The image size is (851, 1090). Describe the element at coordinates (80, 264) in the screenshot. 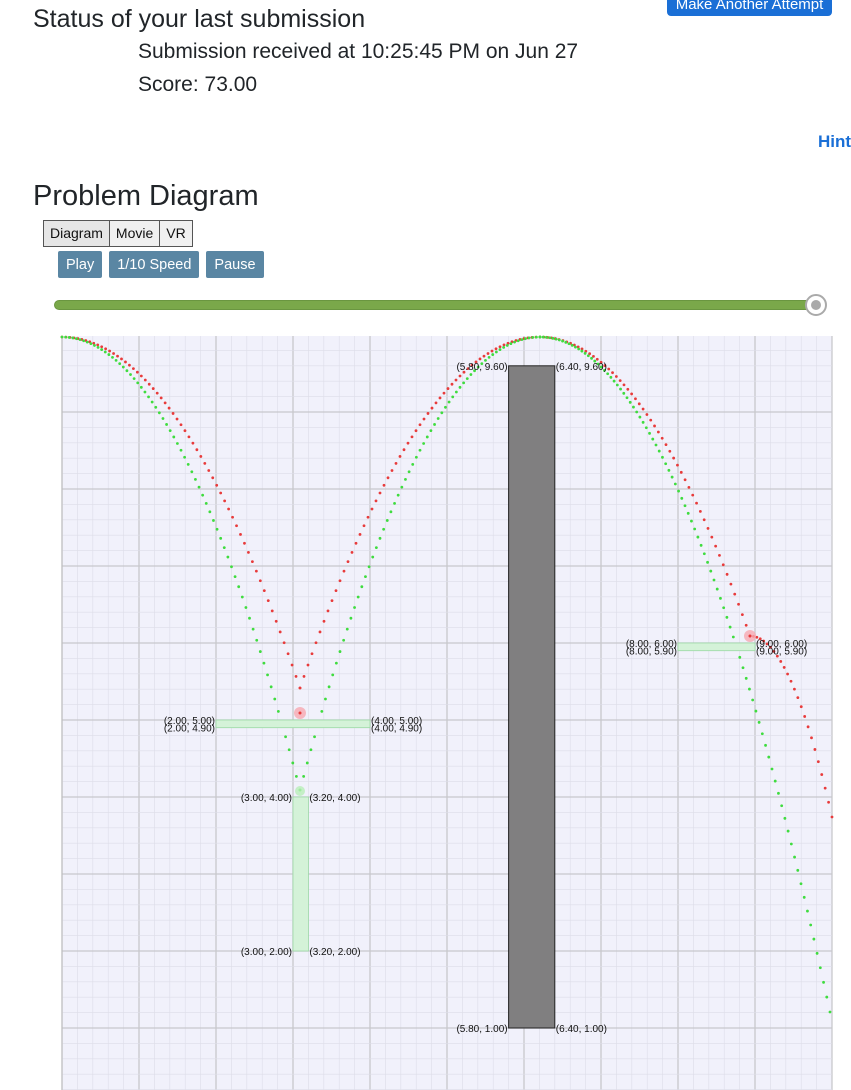

I see `play-button: Play` at that location.